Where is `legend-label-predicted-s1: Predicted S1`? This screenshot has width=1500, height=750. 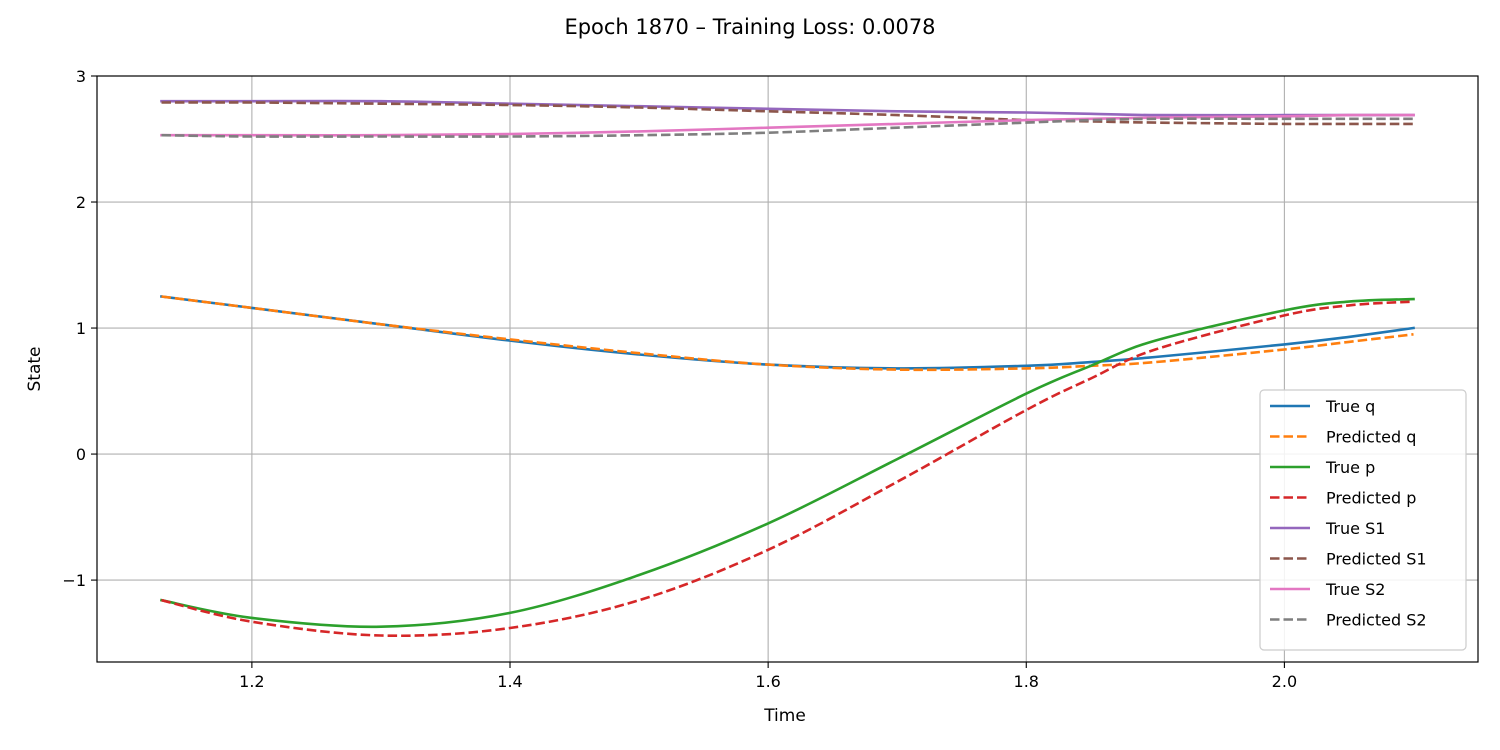 legend-label-predicted-s1: Predicted S1 is located at coordinates (1376, 559).